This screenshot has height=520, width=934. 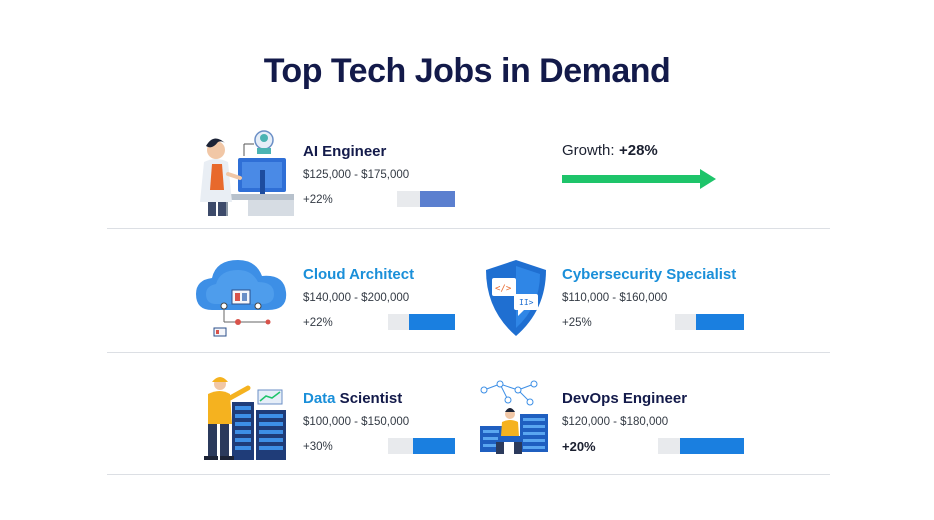 I want to click on job-salary: $140,000 - $200,000, so click(x=356, y=298).